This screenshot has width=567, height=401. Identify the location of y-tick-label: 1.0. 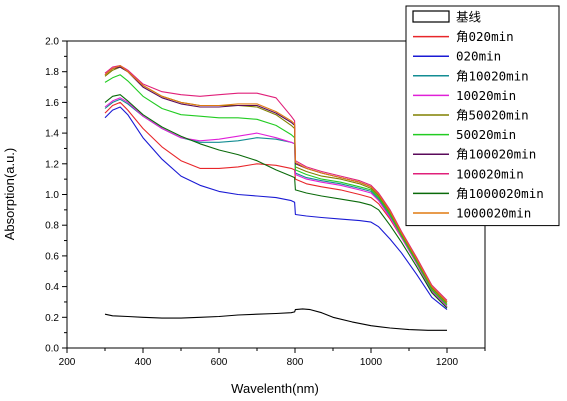
(52, 195).